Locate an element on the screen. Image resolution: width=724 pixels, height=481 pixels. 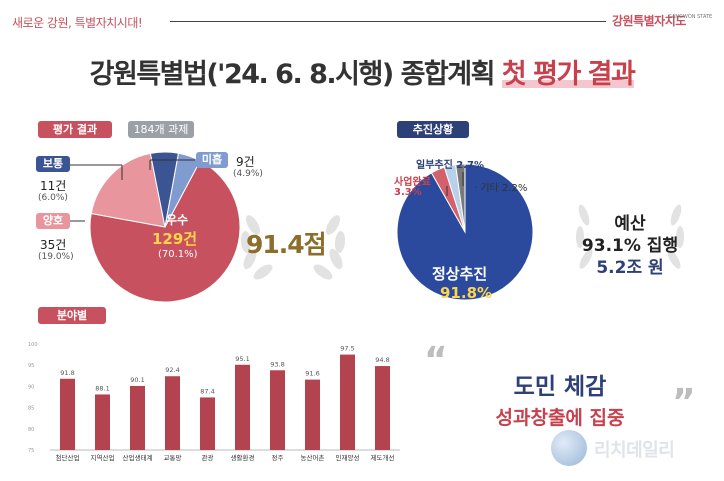
budget-info: 예산 93.1% 집행 5.2조 원 is located at coordinates (630, 246).